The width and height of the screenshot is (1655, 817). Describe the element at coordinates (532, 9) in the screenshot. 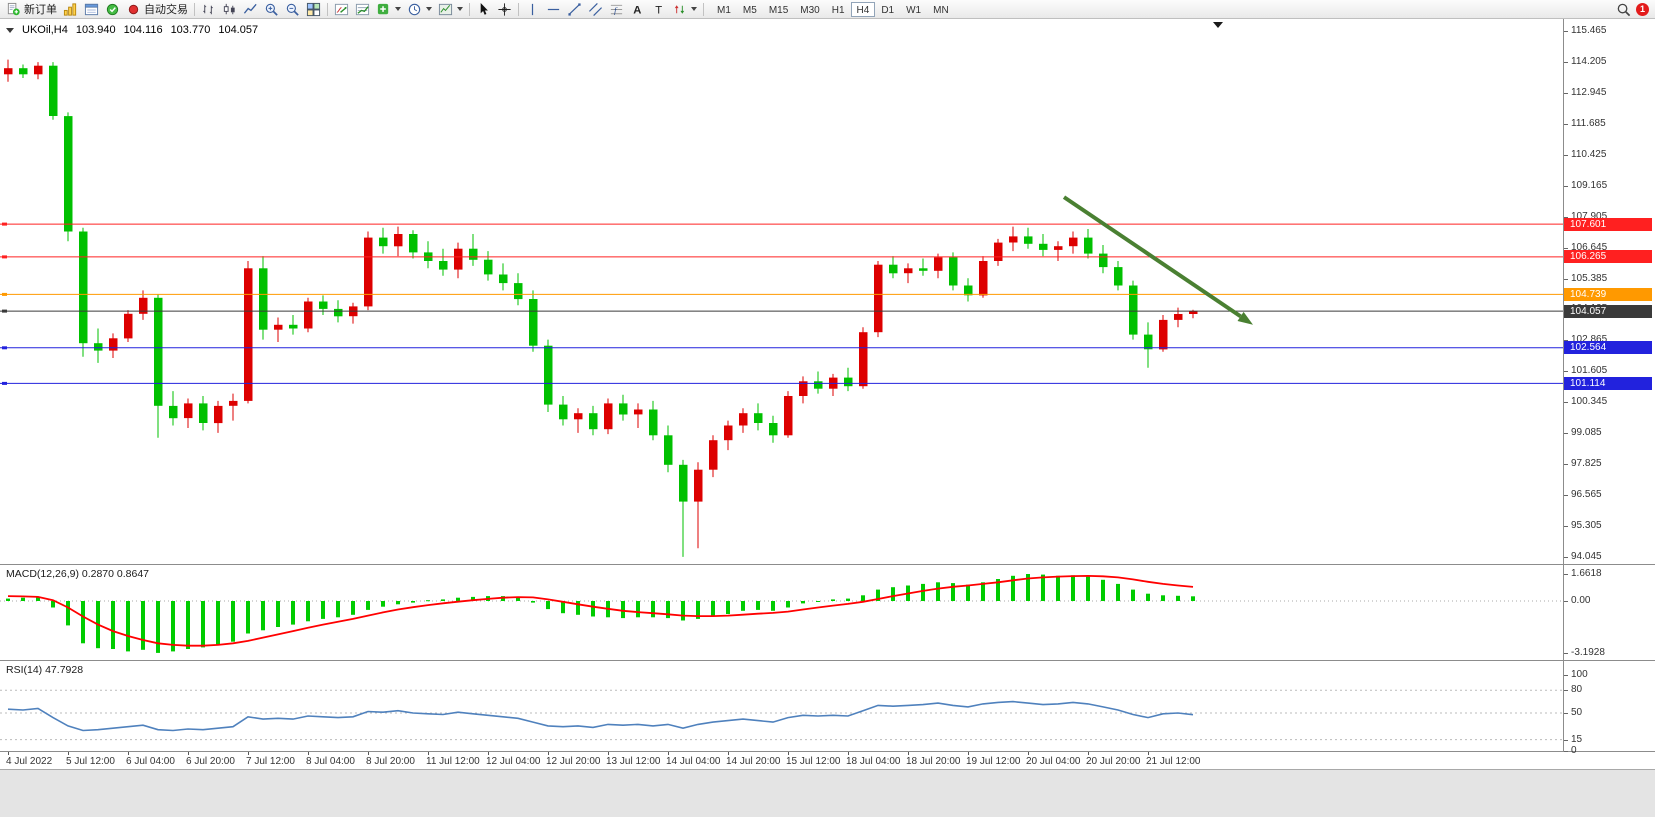

I see `vertical-line-tool-button` at that location.